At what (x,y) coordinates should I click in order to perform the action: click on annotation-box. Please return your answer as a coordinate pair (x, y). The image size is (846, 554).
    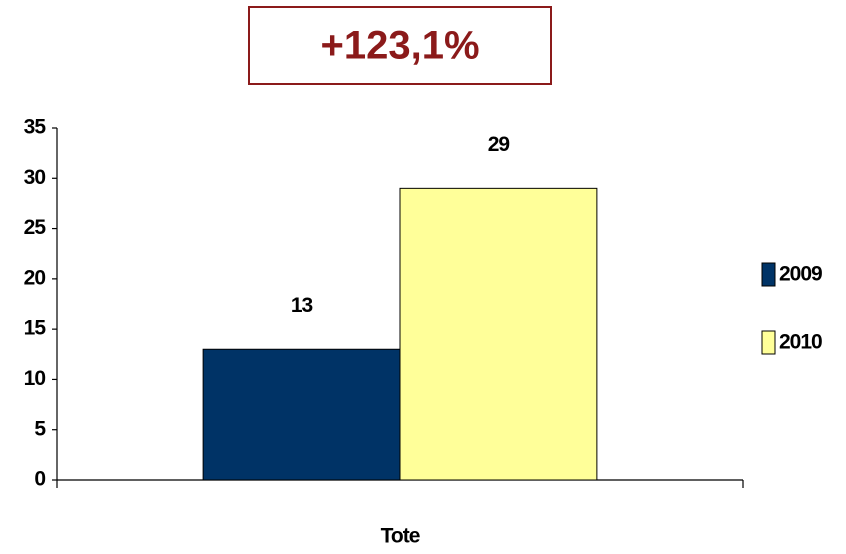
    Looking at the image, I should click on (400, 45).